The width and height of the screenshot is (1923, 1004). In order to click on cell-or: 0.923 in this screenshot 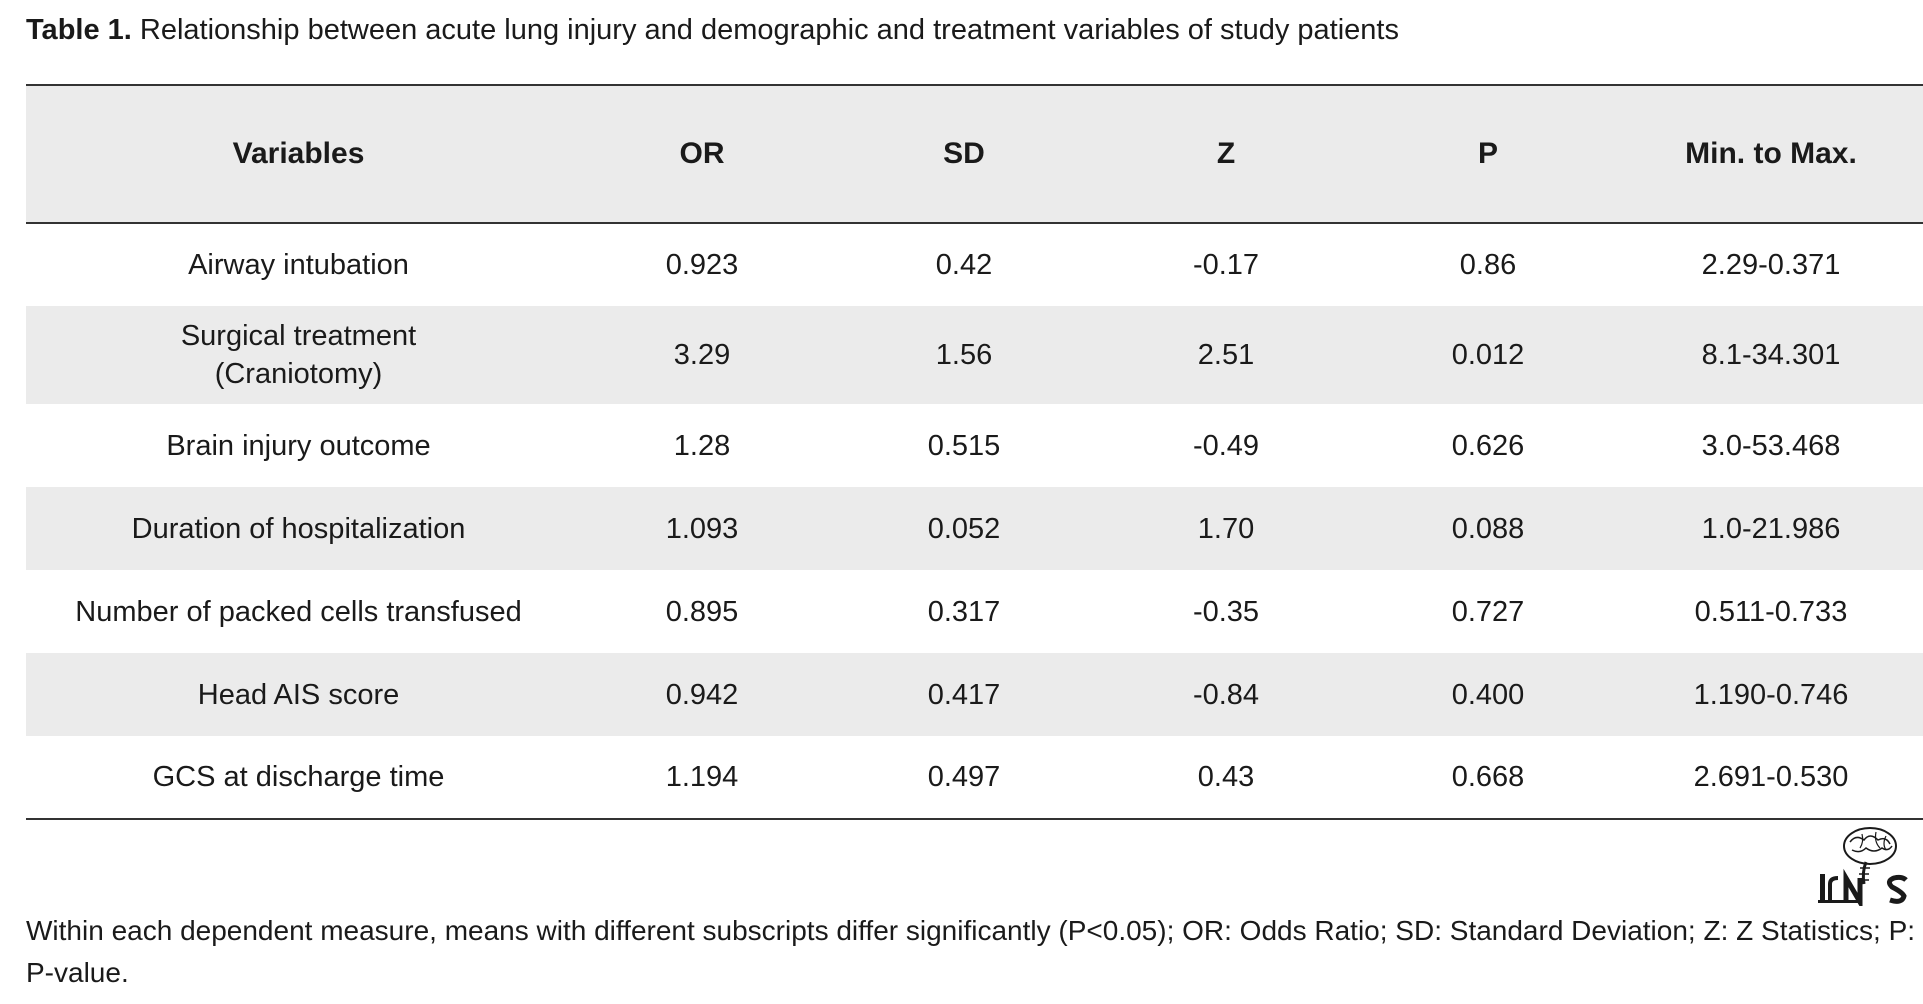, I will do `click(702, 265)`.